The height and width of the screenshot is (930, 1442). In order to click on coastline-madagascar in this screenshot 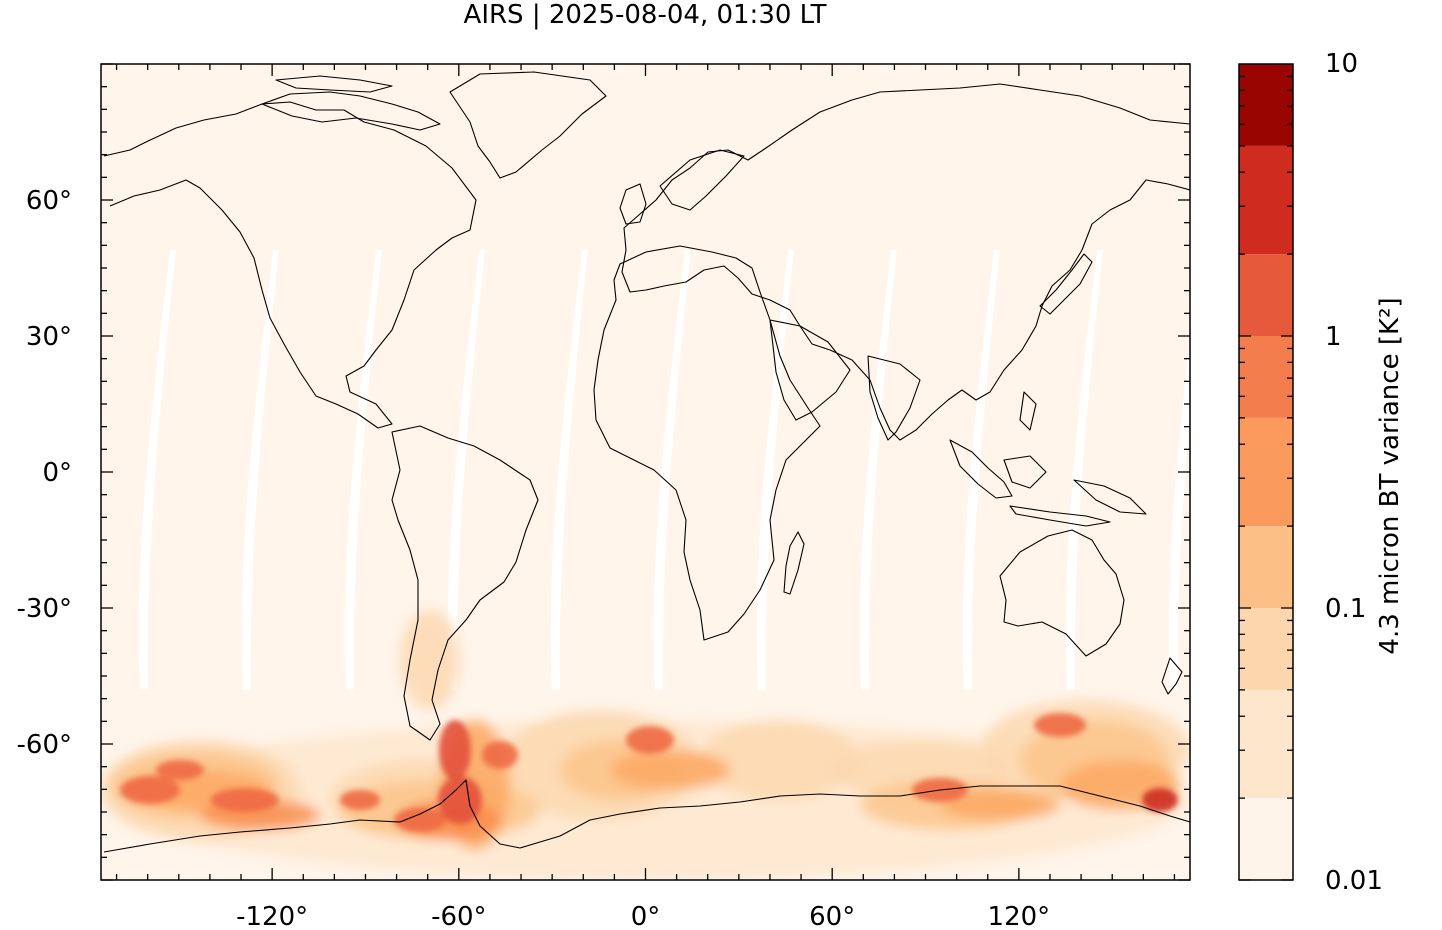, I will do `click(794, 563)`.